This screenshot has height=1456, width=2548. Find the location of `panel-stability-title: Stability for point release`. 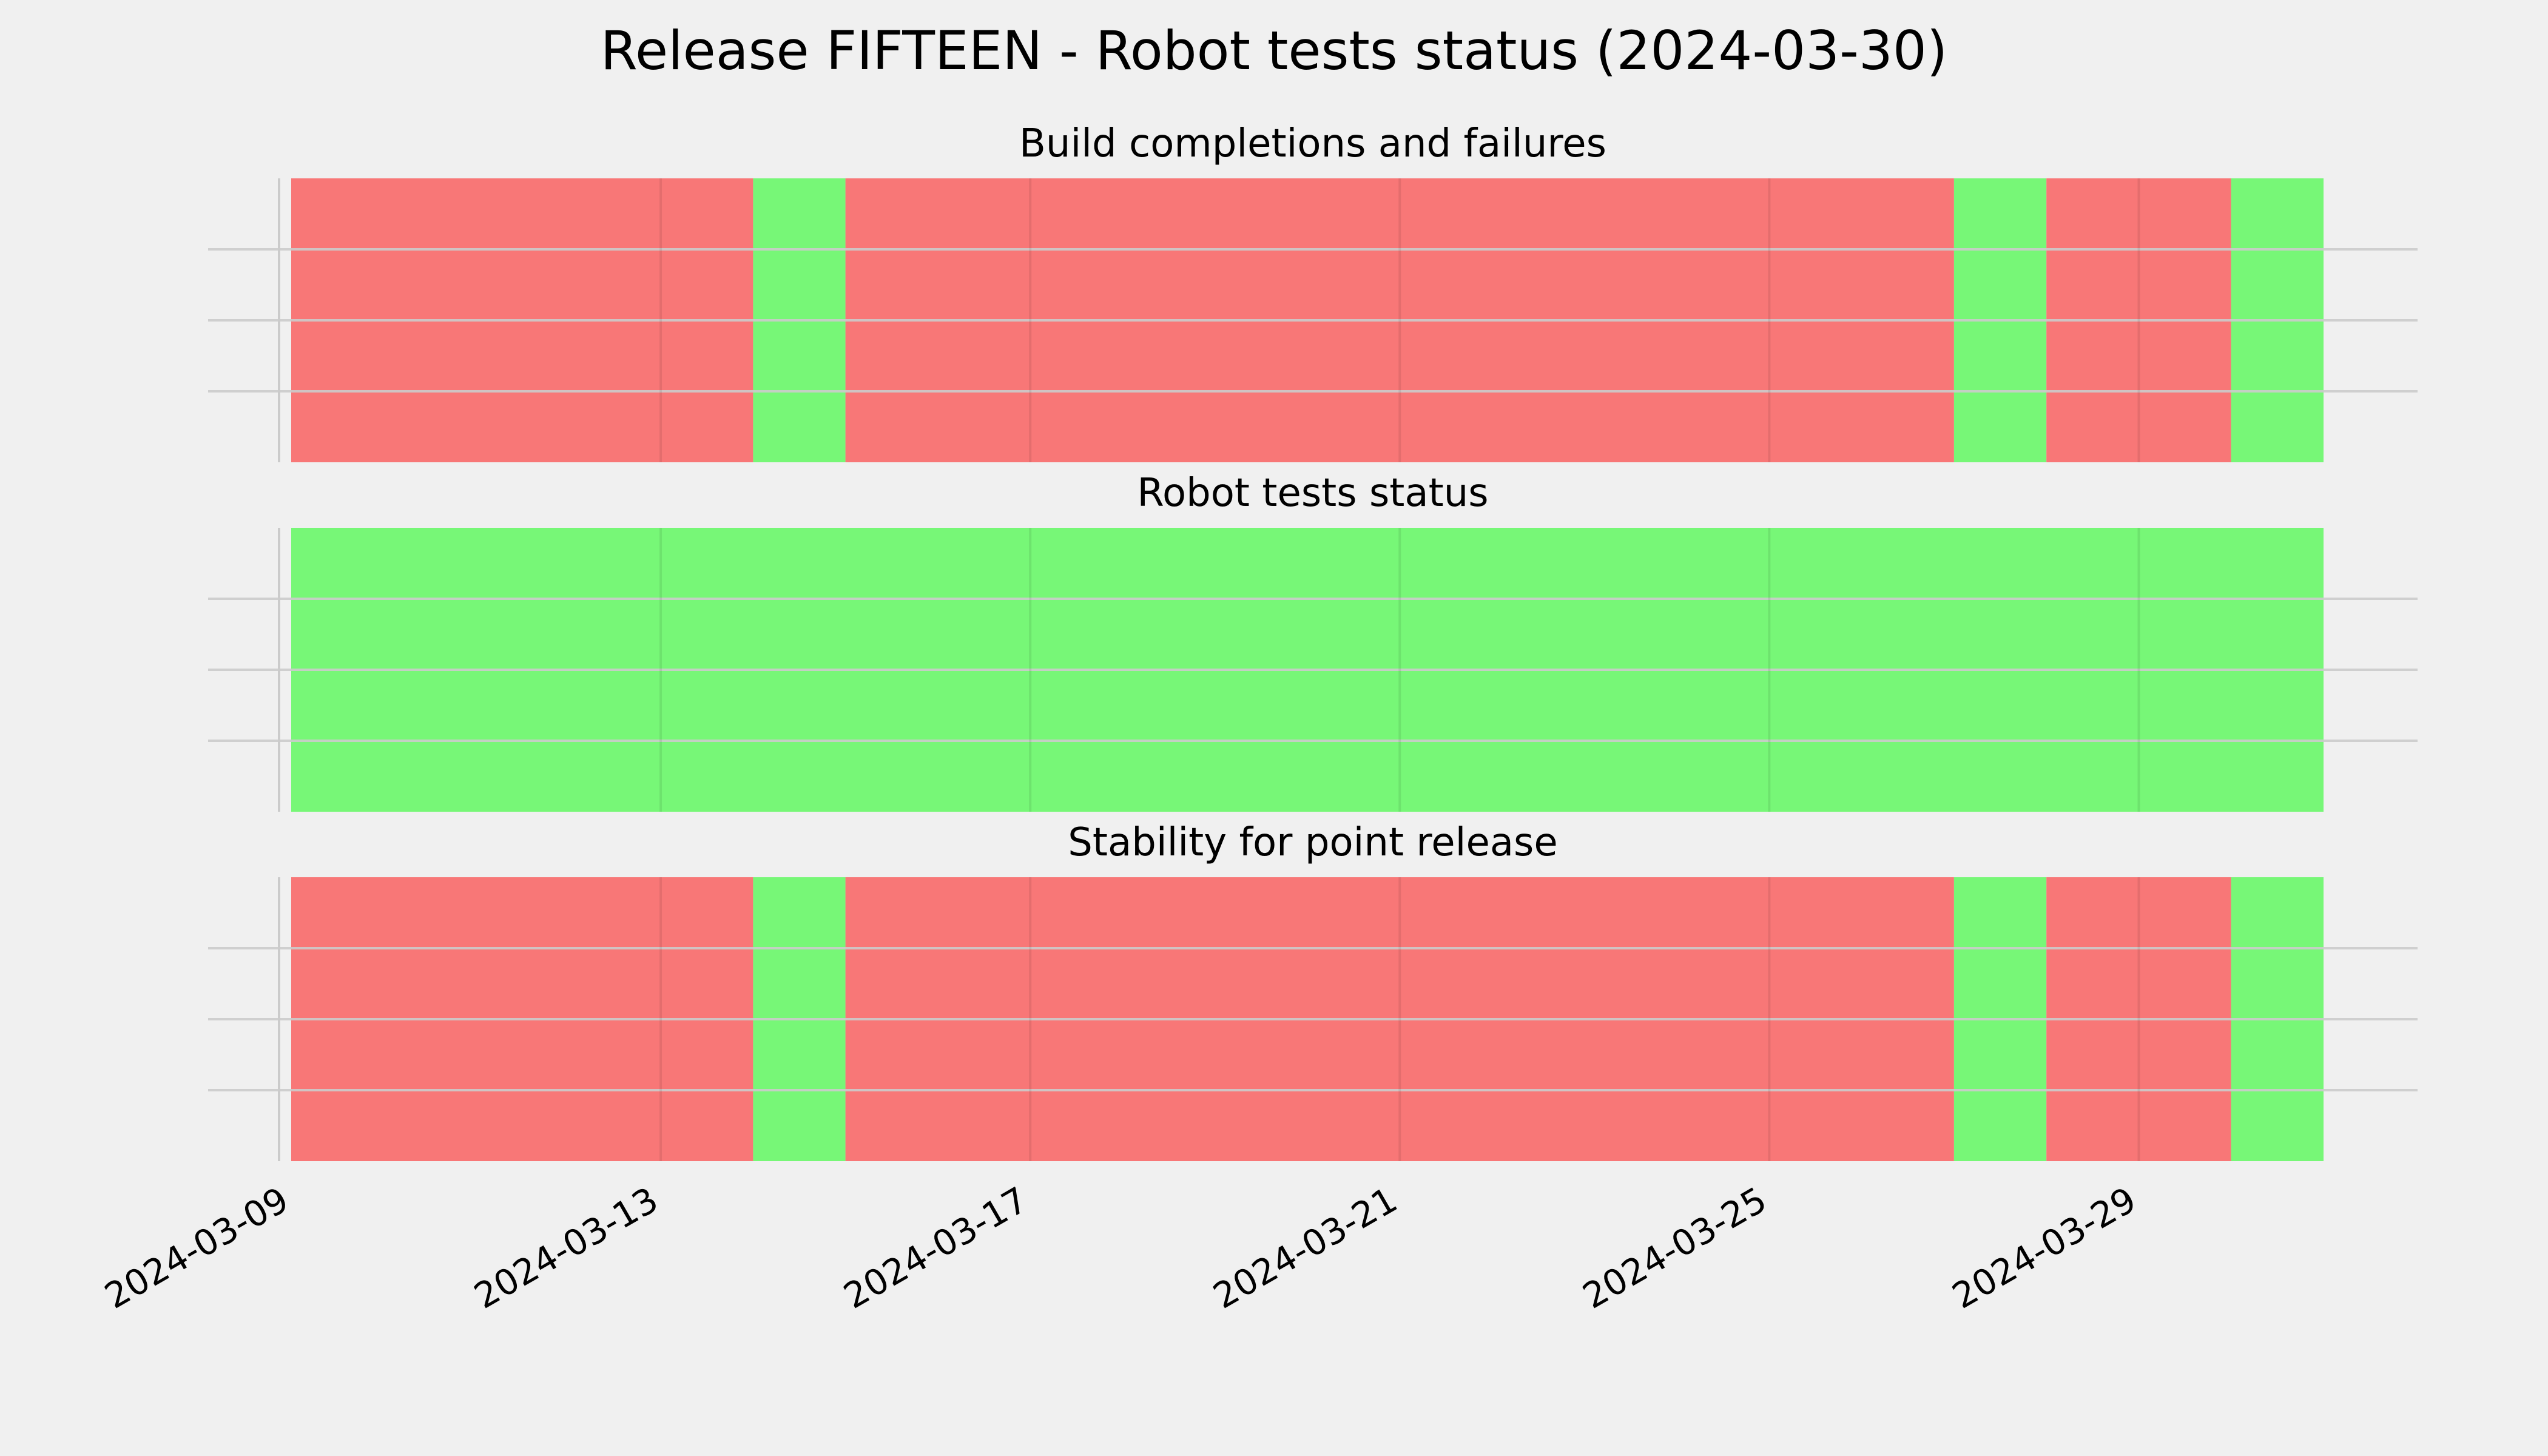

panel-stability-title: Stability for point release is located at coordinates (1313, 842).